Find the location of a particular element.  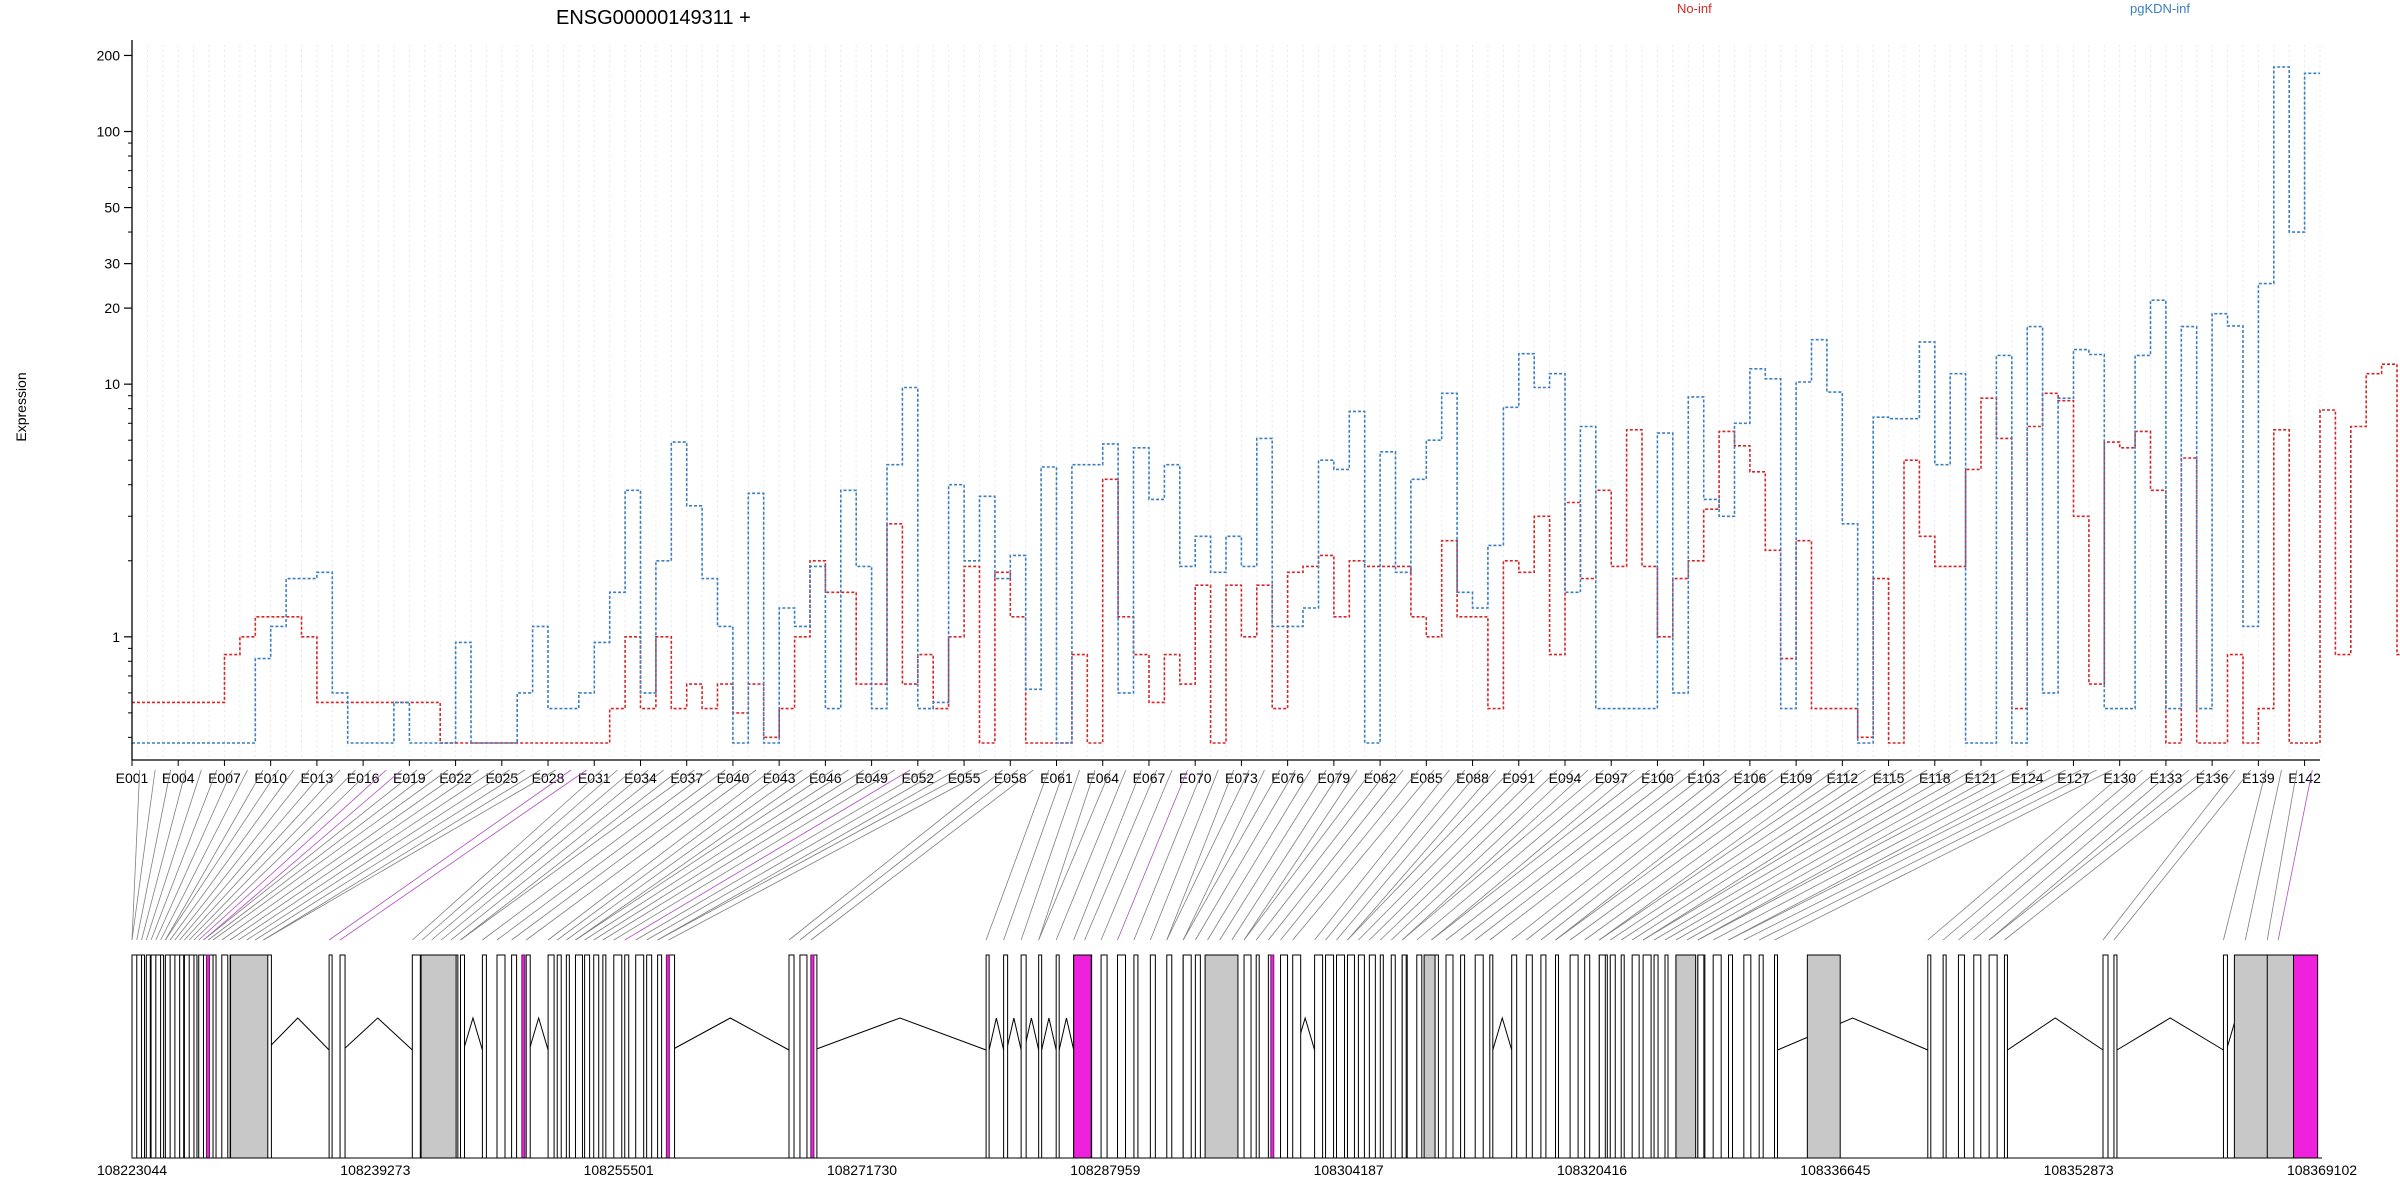

x-tick-label: E055 is located at coordinates (964, 778).